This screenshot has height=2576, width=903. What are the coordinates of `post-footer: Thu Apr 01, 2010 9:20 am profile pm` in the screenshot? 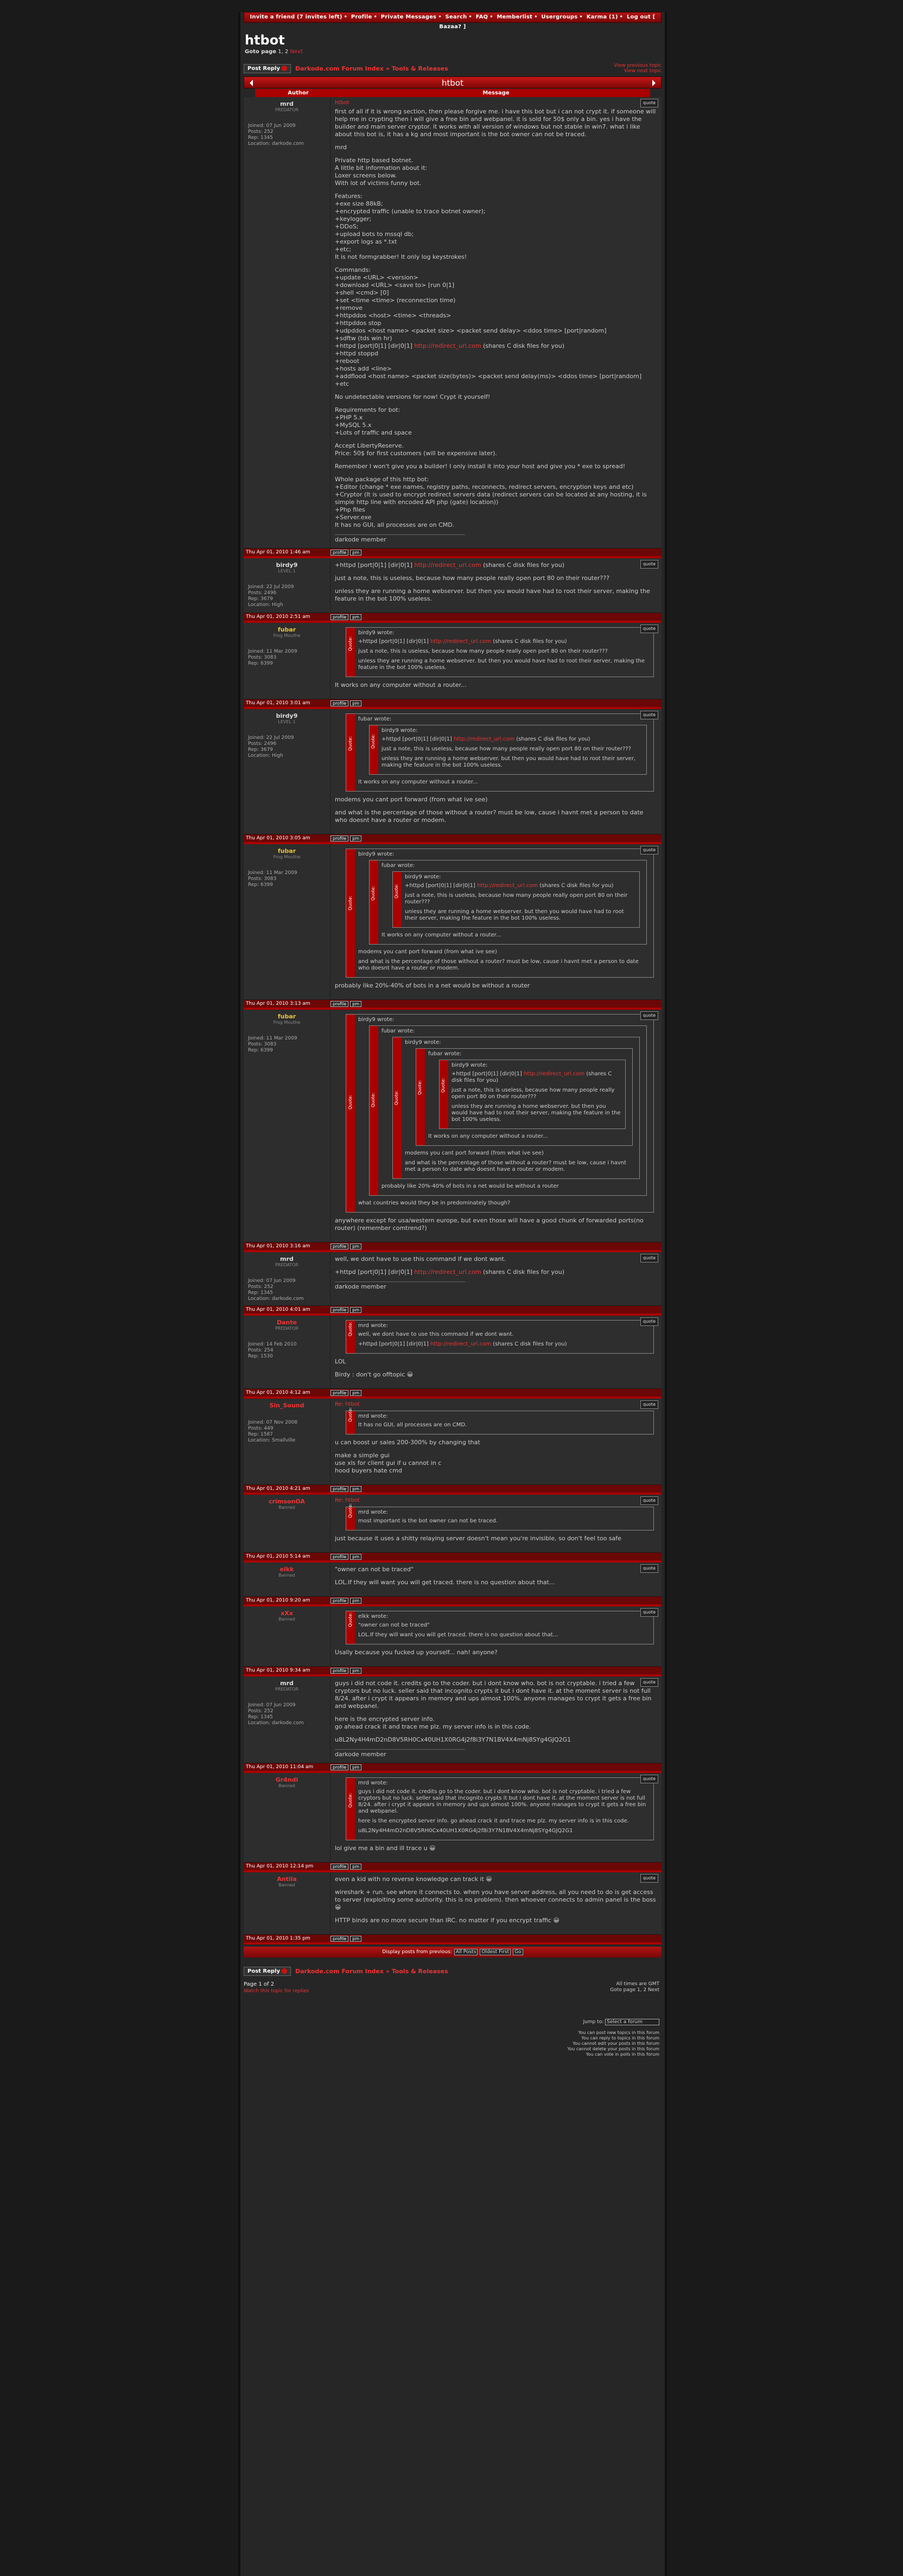 It's located at (453, 1601).